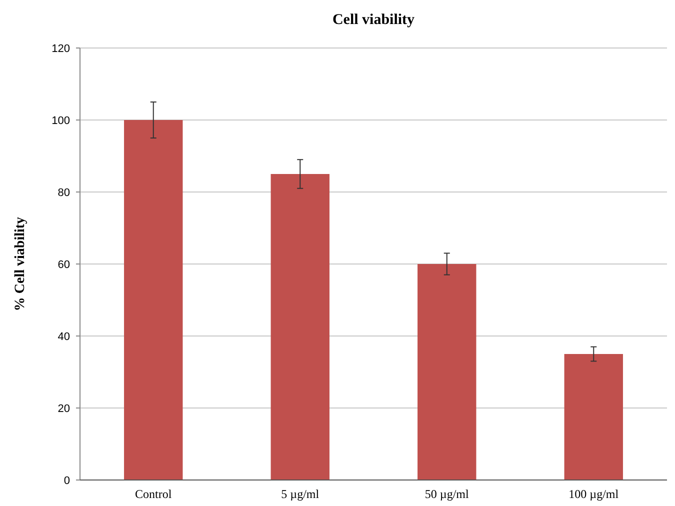 This screenshot has width=675, height=506. Describe the element at coordinates (61, 48) in the screenshot. I see `y-tick-label: 120` at that location.